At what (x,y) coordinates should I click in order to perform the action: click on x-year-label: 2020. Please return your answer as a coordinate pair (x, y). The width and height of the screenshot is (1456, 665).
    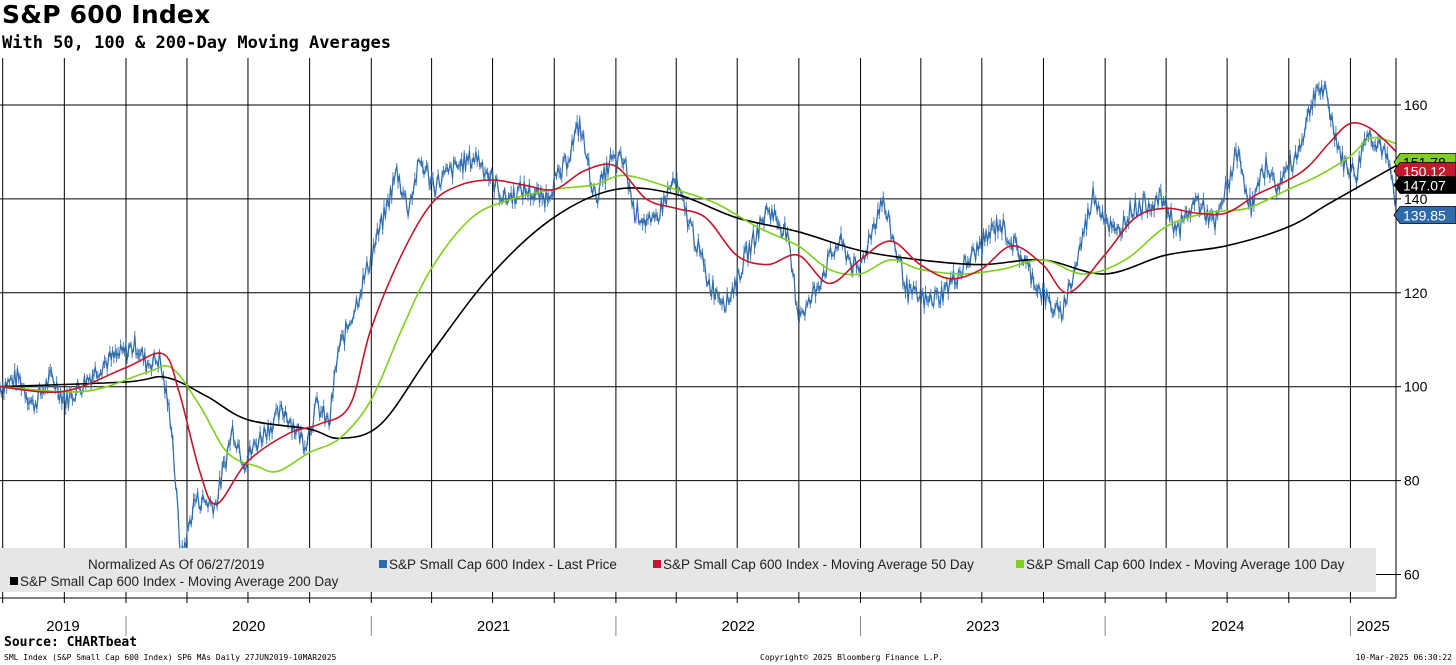
    Looking at the image, I should click on (248, 626).